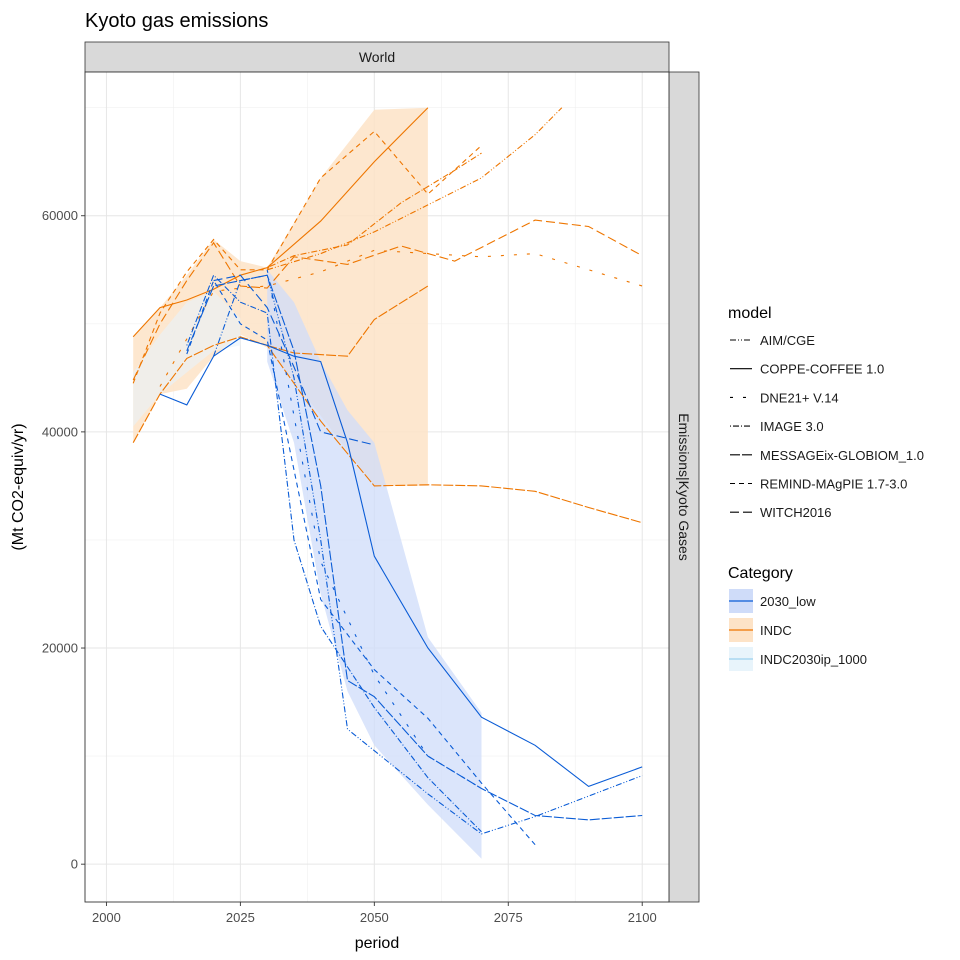 The image size is (960, 960). I want to click on y-tick-label: 20000, so click(60, 648).